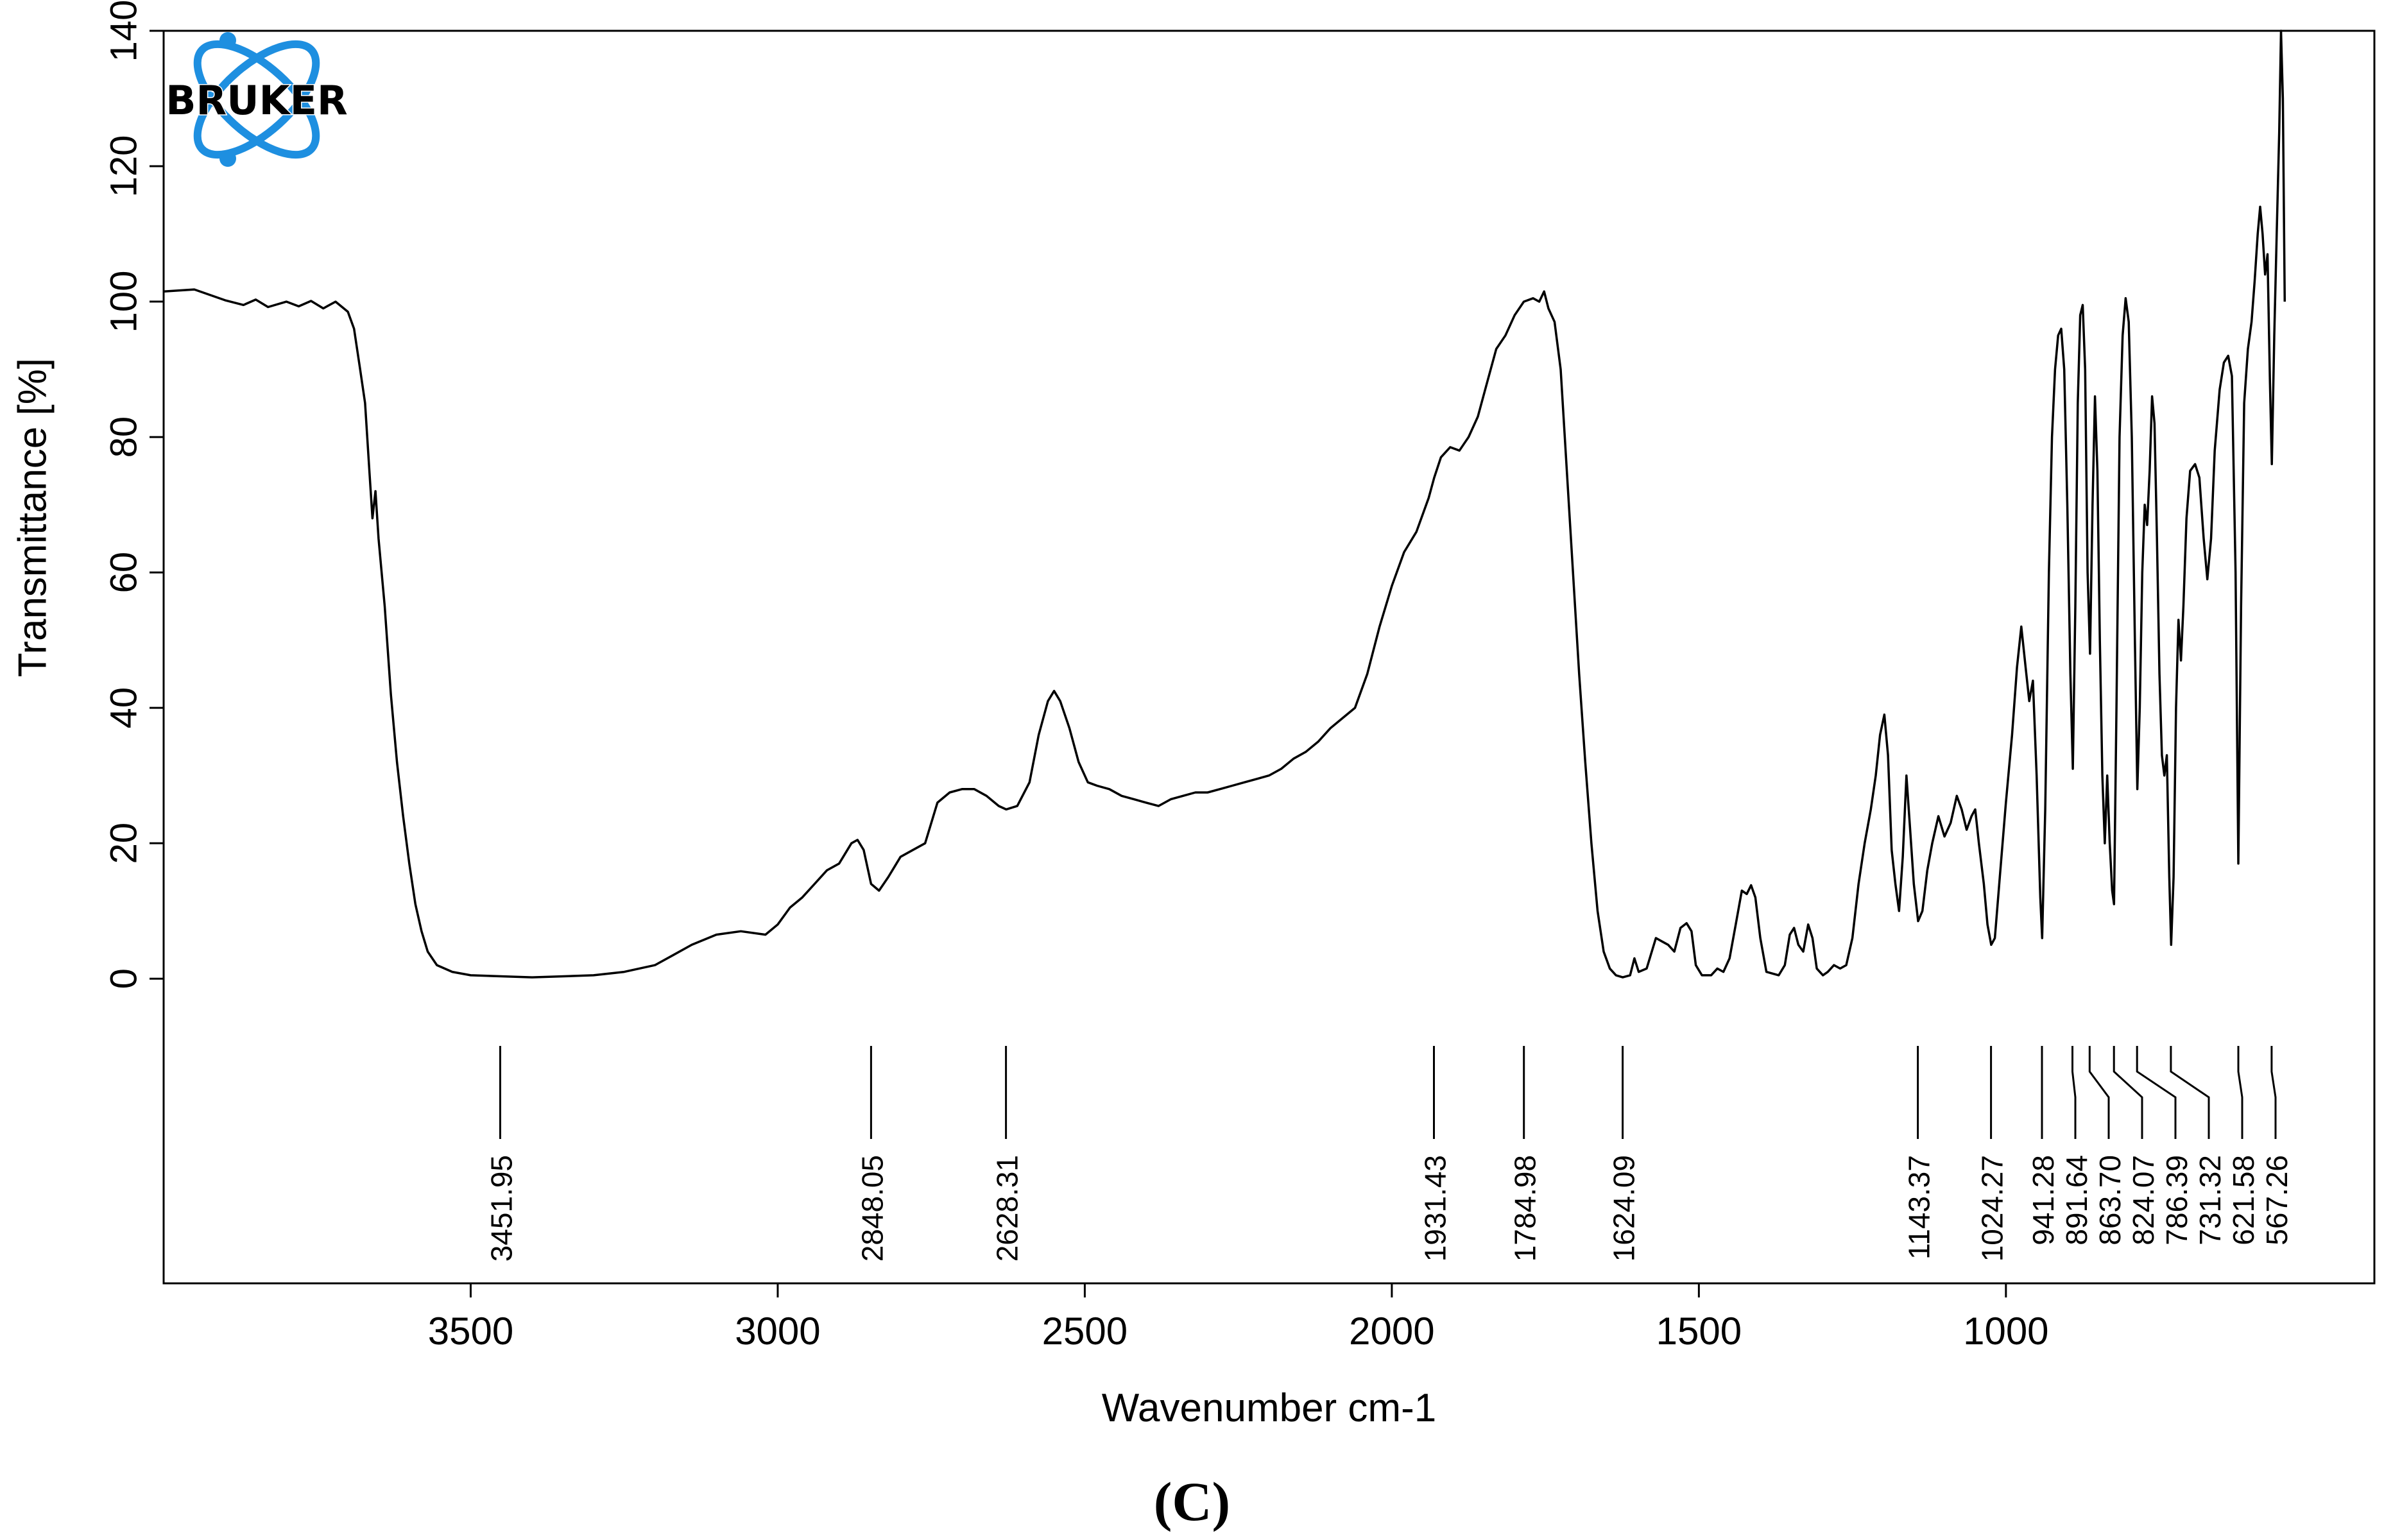 This screenshot has height=1540, width=2384. Describe the element at coordinates (1992, 1209) in the screenshot. I see `peak-label: 1024.27` at that location.